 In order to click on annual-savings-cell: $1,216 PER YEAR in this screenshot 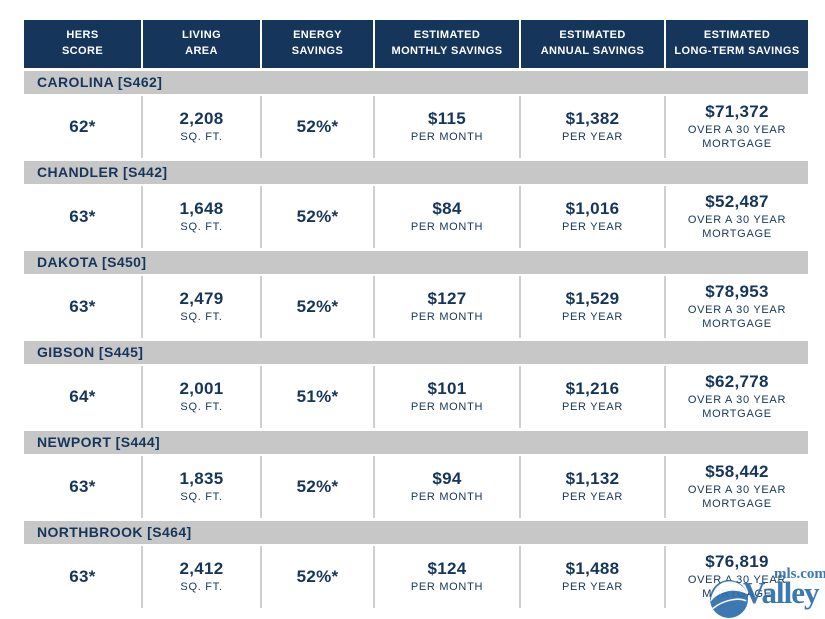, I will do `click(593, 397)`.